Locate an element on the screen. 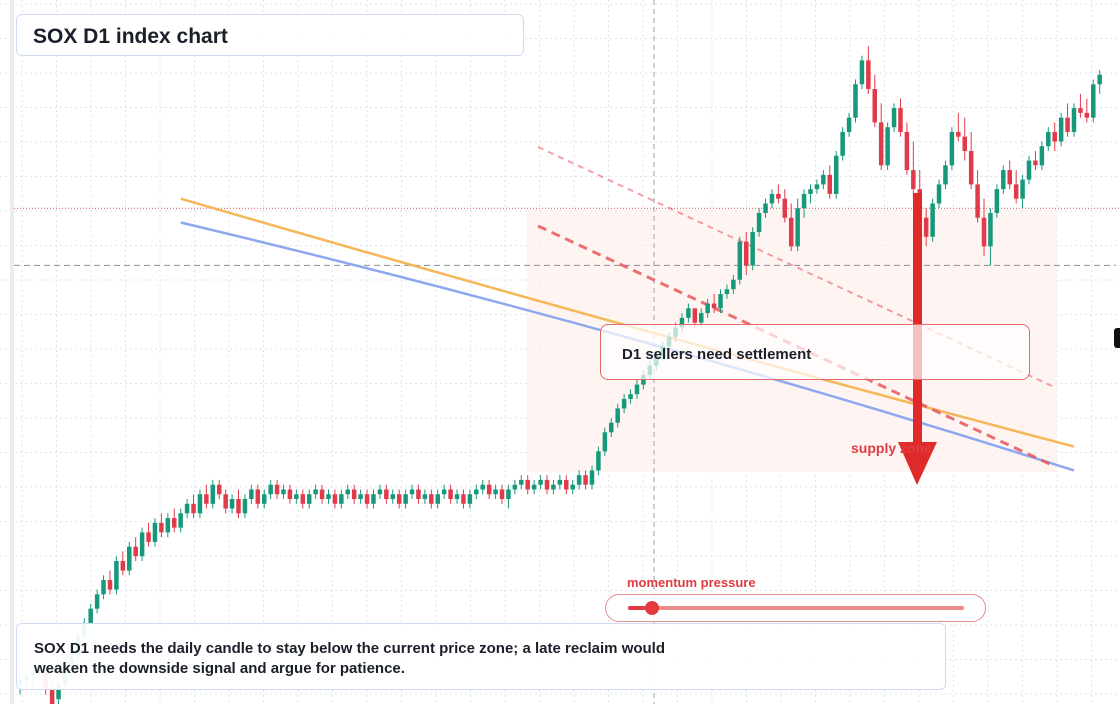 The width and height of the screenshot is (1120, 704). momentum-fill is located at coordinates (640, 608).